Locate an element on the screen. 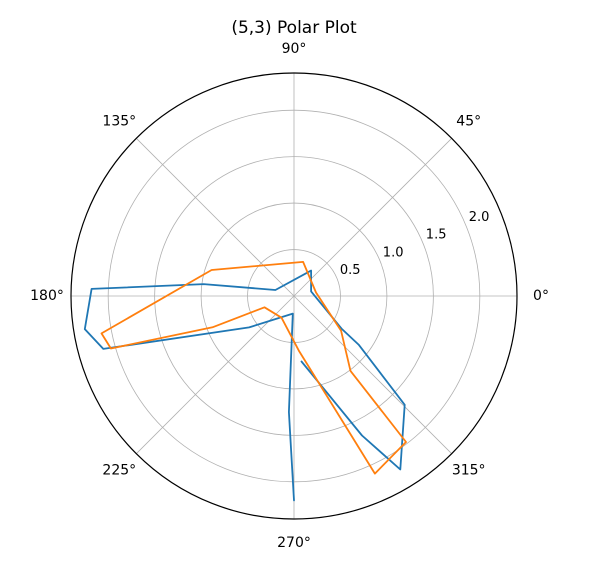  radial-tick-label: 1.5 is located at coordinates (436, 235).